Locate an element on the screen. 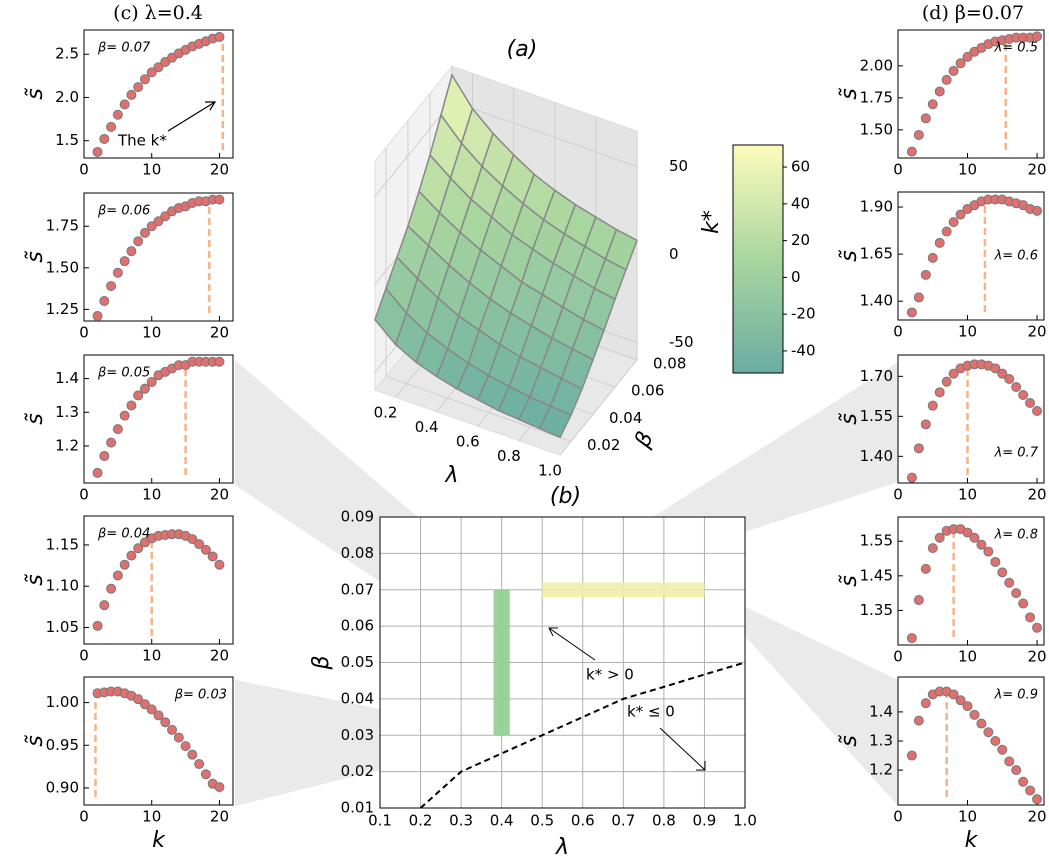 The image size is (1049, 864). y-tick-label: 0.05 is located at coordinates (357, 662).